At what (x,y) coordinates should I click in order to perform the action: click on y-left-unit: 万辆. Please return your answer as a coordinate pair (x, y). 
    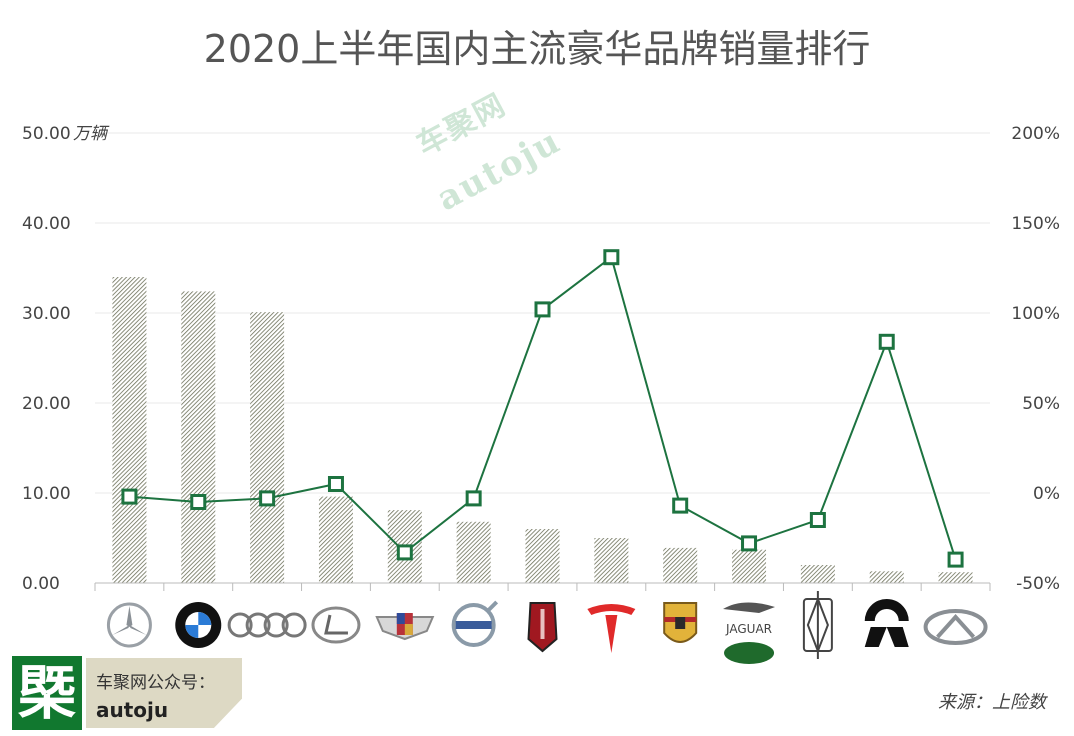
    Looking at the image, I should click on (91, 134).